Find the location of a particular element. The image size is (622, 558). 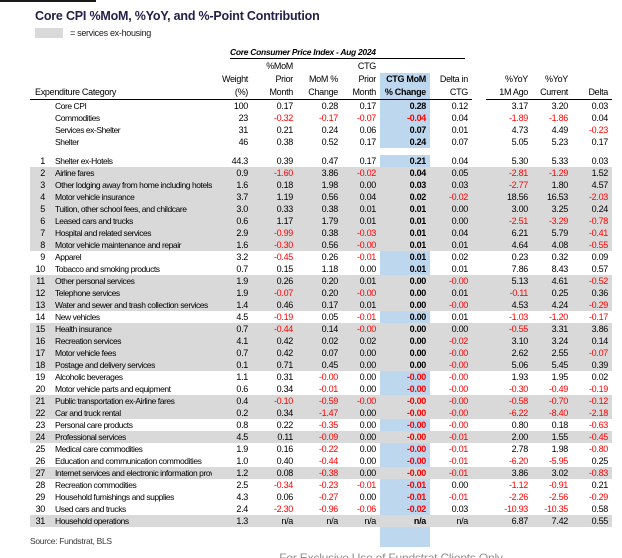

cell-mom-change: 0.47 is located at coordinates (330, 161).